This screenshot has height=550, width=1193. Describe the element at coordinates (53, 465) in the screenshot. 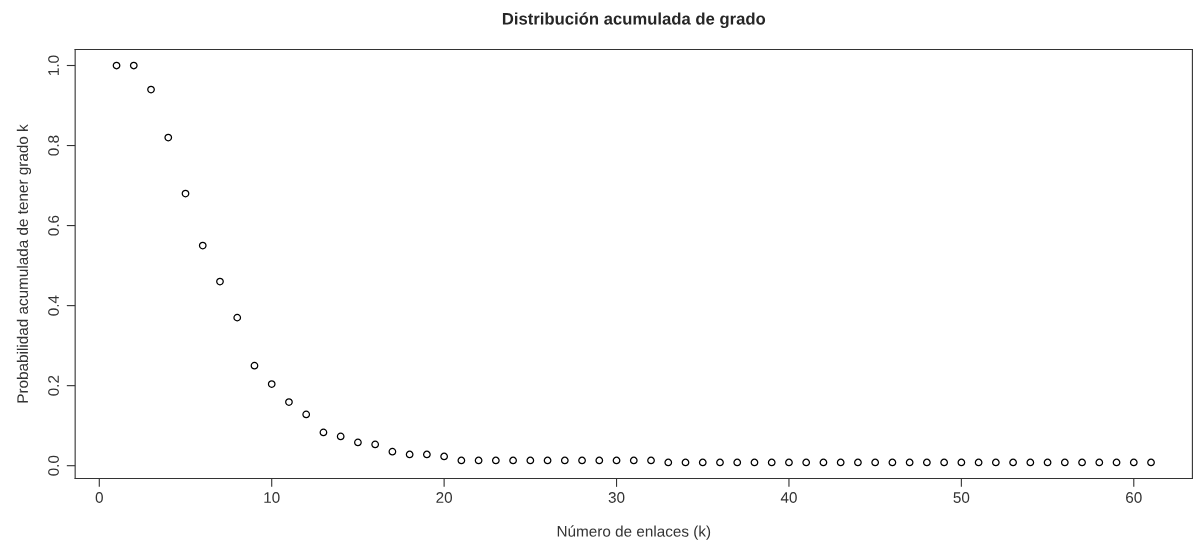

I see `y-tick-label: 0.0` at that location.